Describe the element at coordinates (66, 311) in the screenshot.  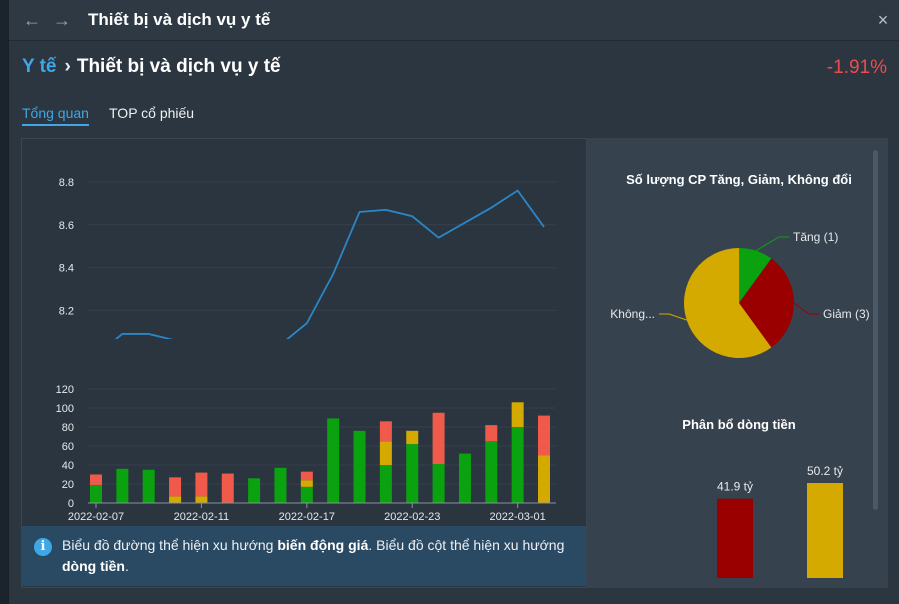
I see `y-tick-label: 8.2` at that location.